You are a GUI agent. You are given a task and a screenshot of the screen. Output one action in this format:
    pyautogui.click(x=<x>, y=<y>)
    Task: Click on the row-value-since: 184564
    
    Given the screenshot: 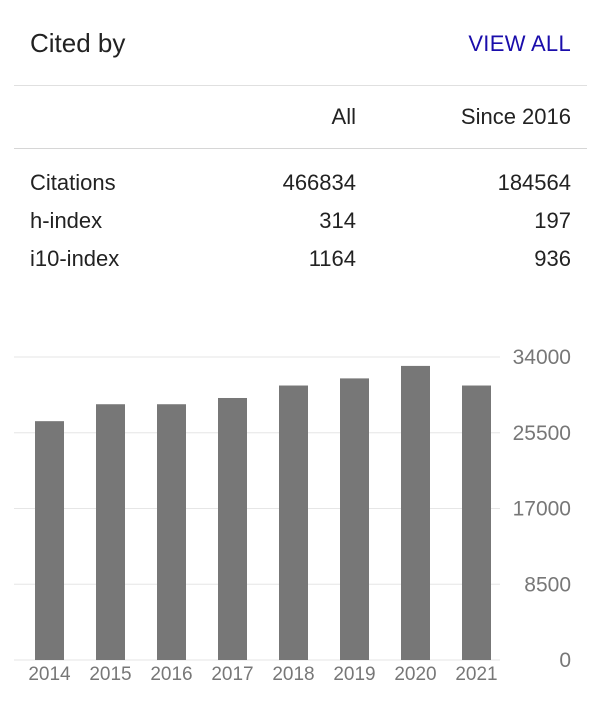 What is the action you would take?
    pyautogui.click(x=534, y=183)
    